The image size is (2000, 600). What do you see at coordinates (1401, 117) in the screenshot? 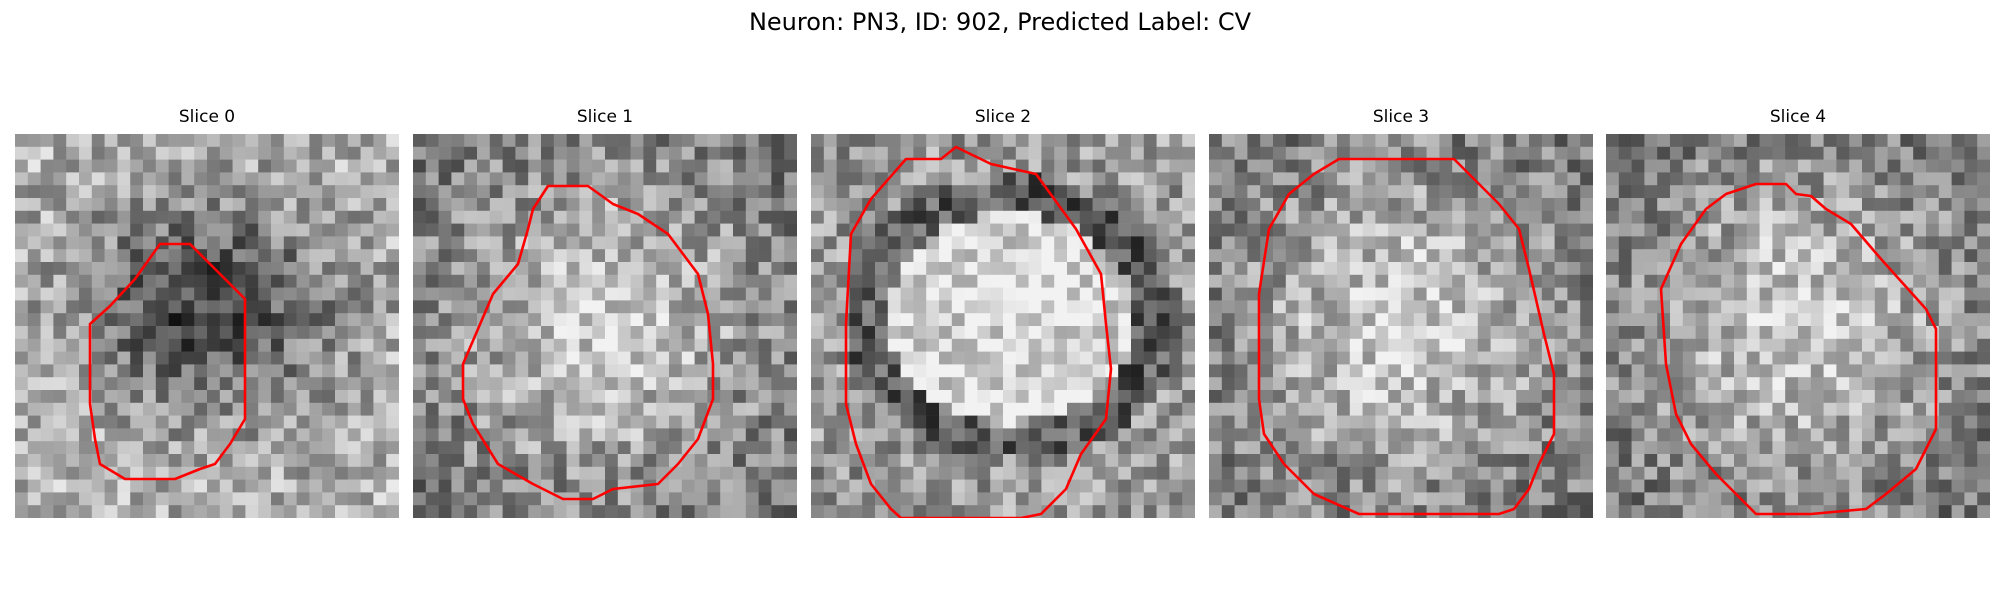
I see `slice-title-3: Slice 3` at bounding box center [1401, 117].